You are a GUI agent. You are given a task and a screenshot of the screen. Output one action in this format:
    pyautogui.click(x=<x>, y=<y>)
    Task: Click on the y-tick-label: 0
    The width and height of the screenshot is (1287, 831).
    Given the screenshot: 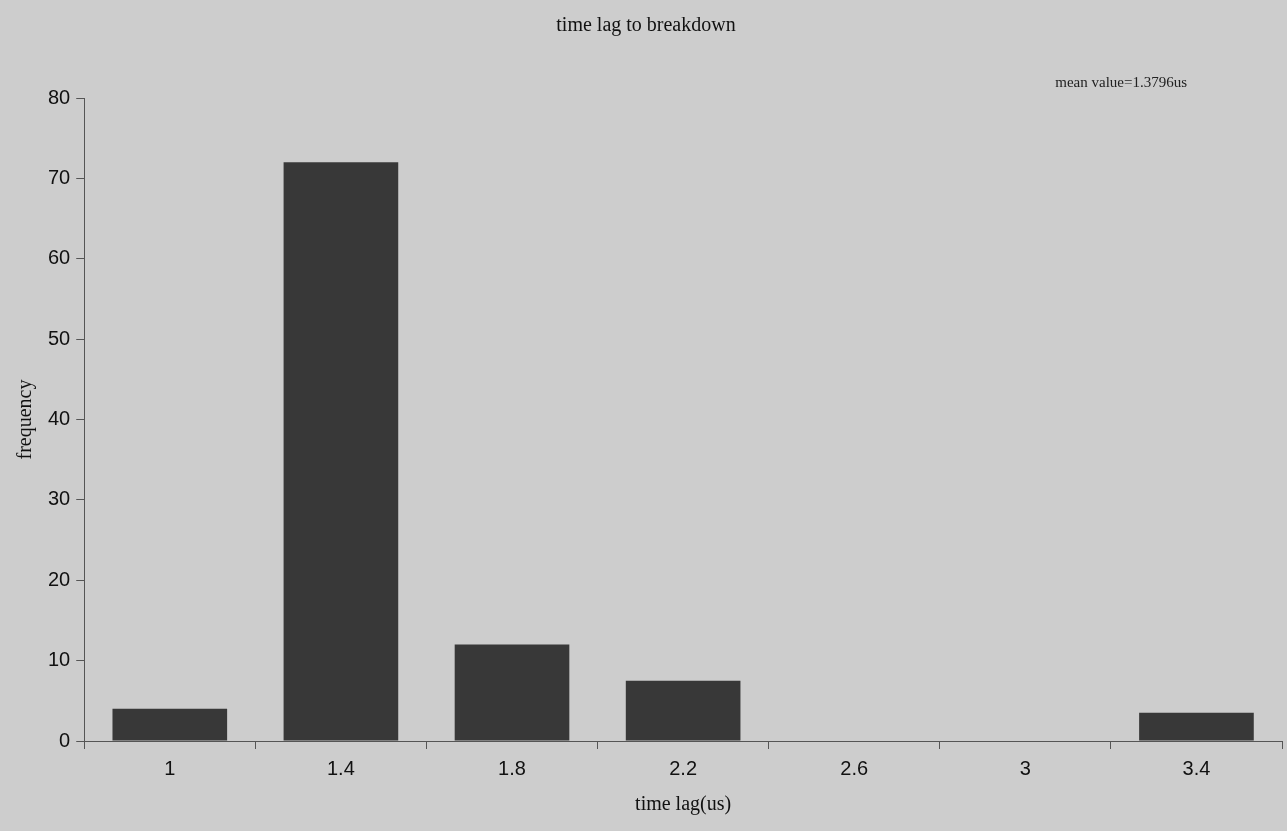 What is the action you would take?
    pyautogui.click(x=65, y=739)
    